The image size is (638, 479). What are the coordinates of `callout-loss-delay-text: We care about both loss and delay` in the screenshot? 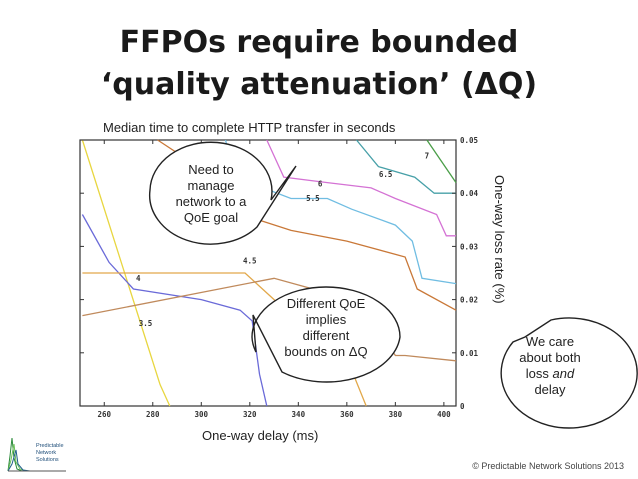 It's located at (550, 366).